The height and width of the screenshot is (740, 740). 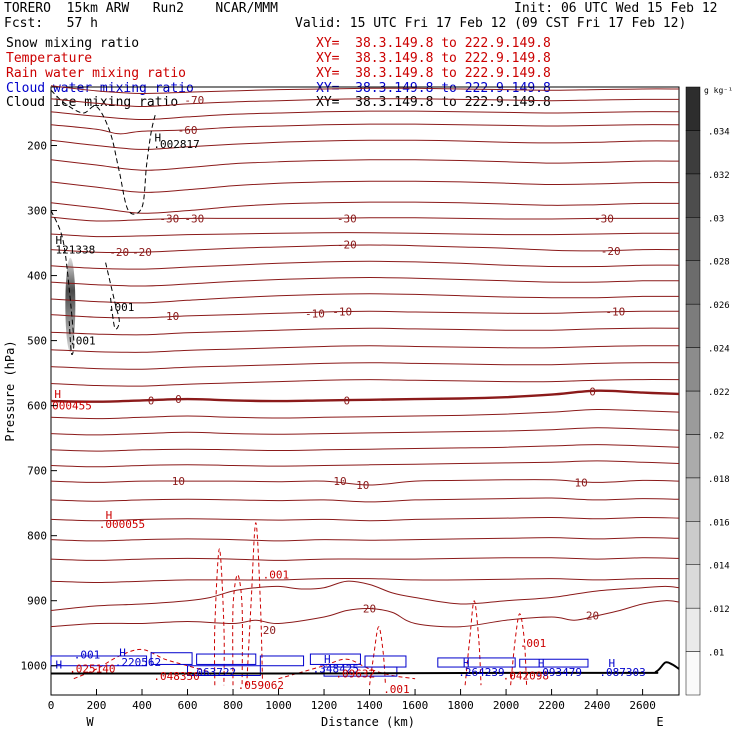 I want to click on y-tick-label: 900, so click(x=37, y=601).